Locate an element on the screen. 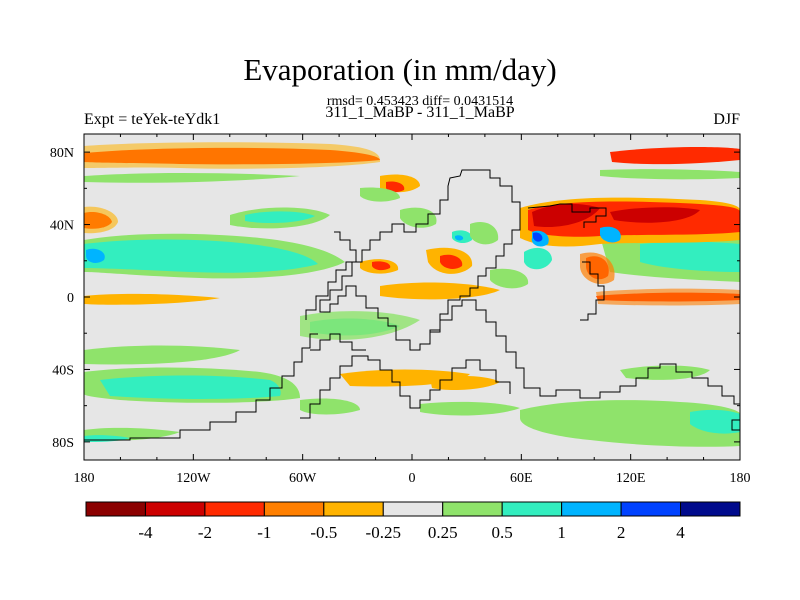 This screenshot has width=800, height=600. landmass-west-americas is located at coordinates (331, 275).